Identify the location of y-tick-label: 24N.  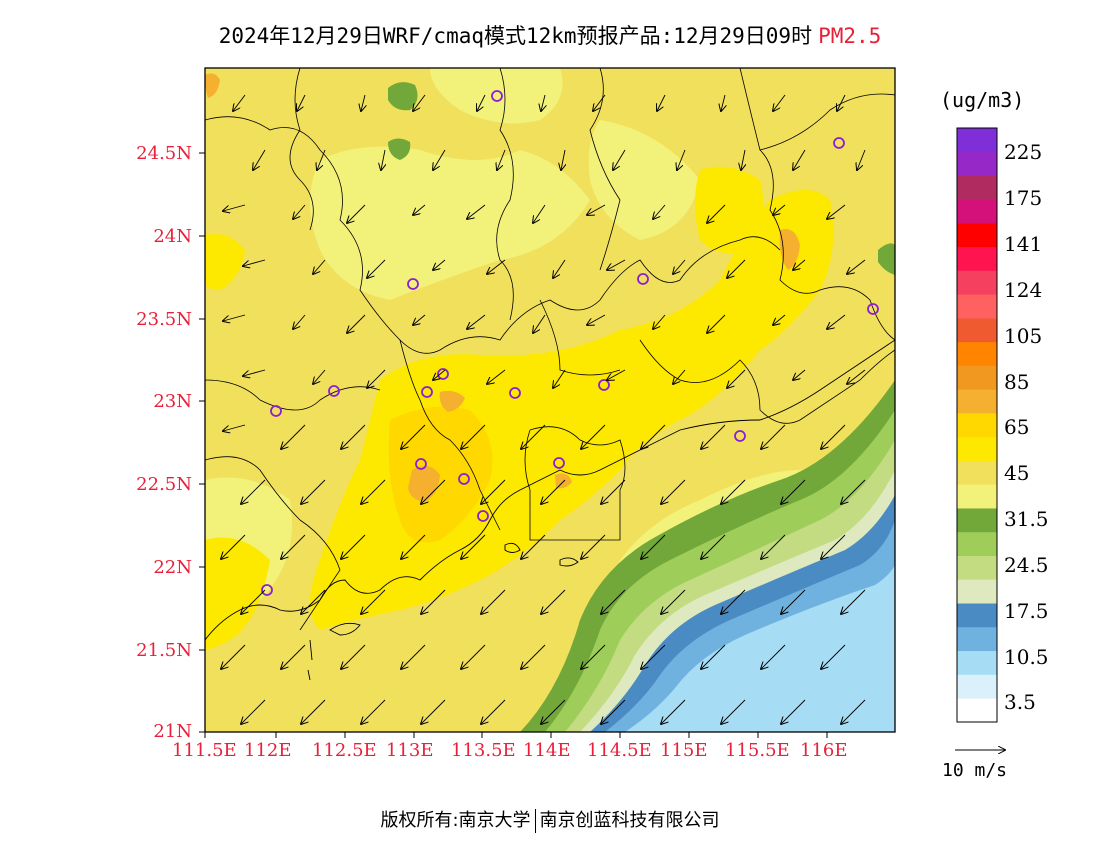
(172, 236).